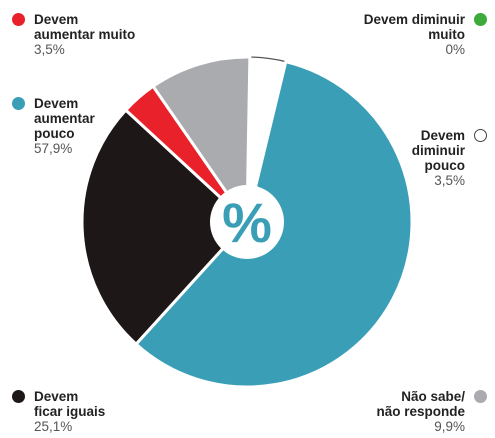 The width and height of the screenshot is (495, 438). Describe the element at coordinates (53, 148) in the screenshot. I see `legend-value: 57,9%` at that location.